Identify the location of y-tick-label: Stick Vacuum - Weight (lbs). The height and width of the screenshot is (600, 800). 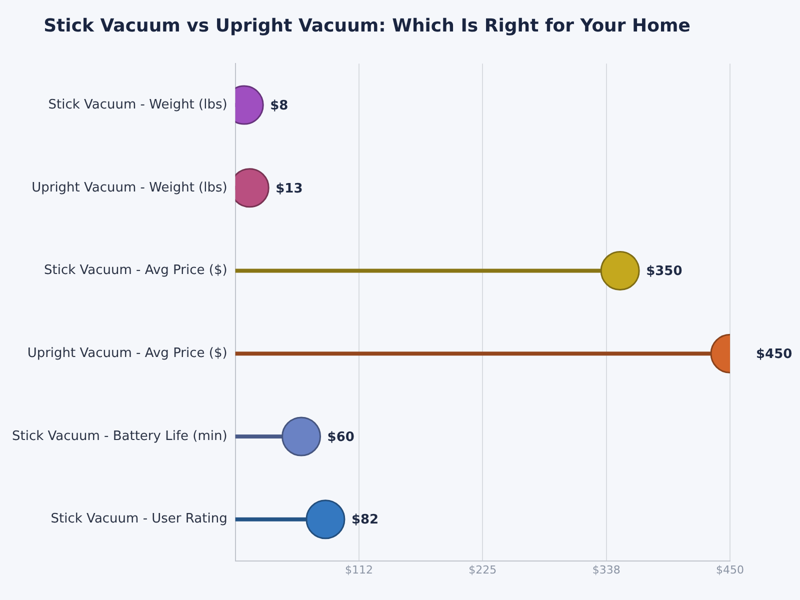
(138, 104).